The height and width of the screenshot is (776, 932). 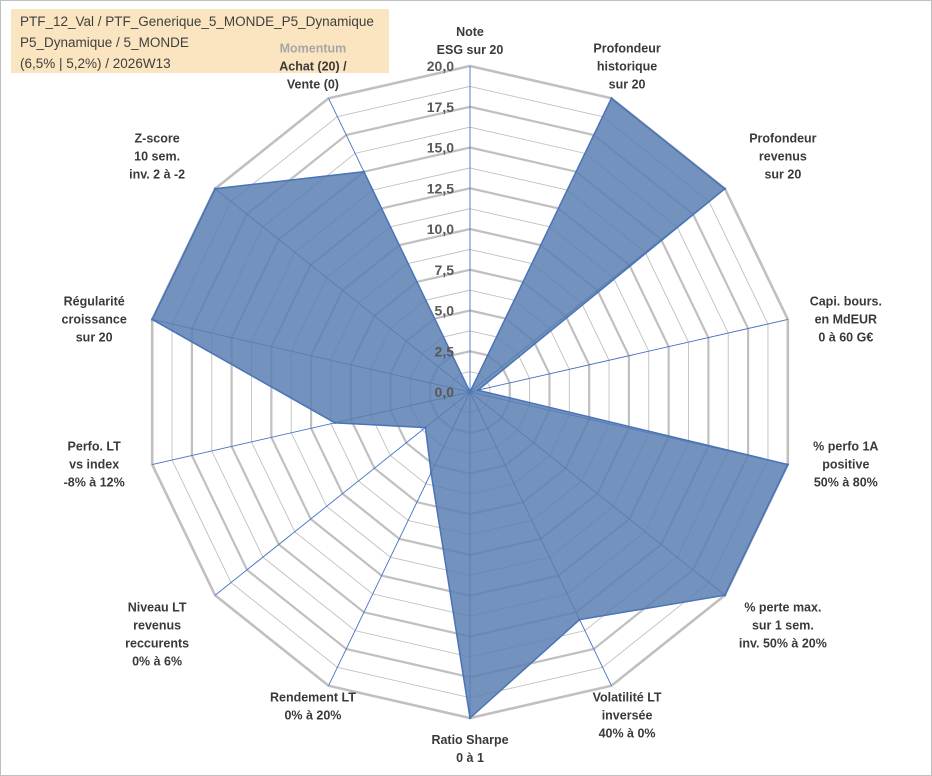 I want to click on axis-label: Ratio Sharpe 0 à 1, so click(x=469, y=749).